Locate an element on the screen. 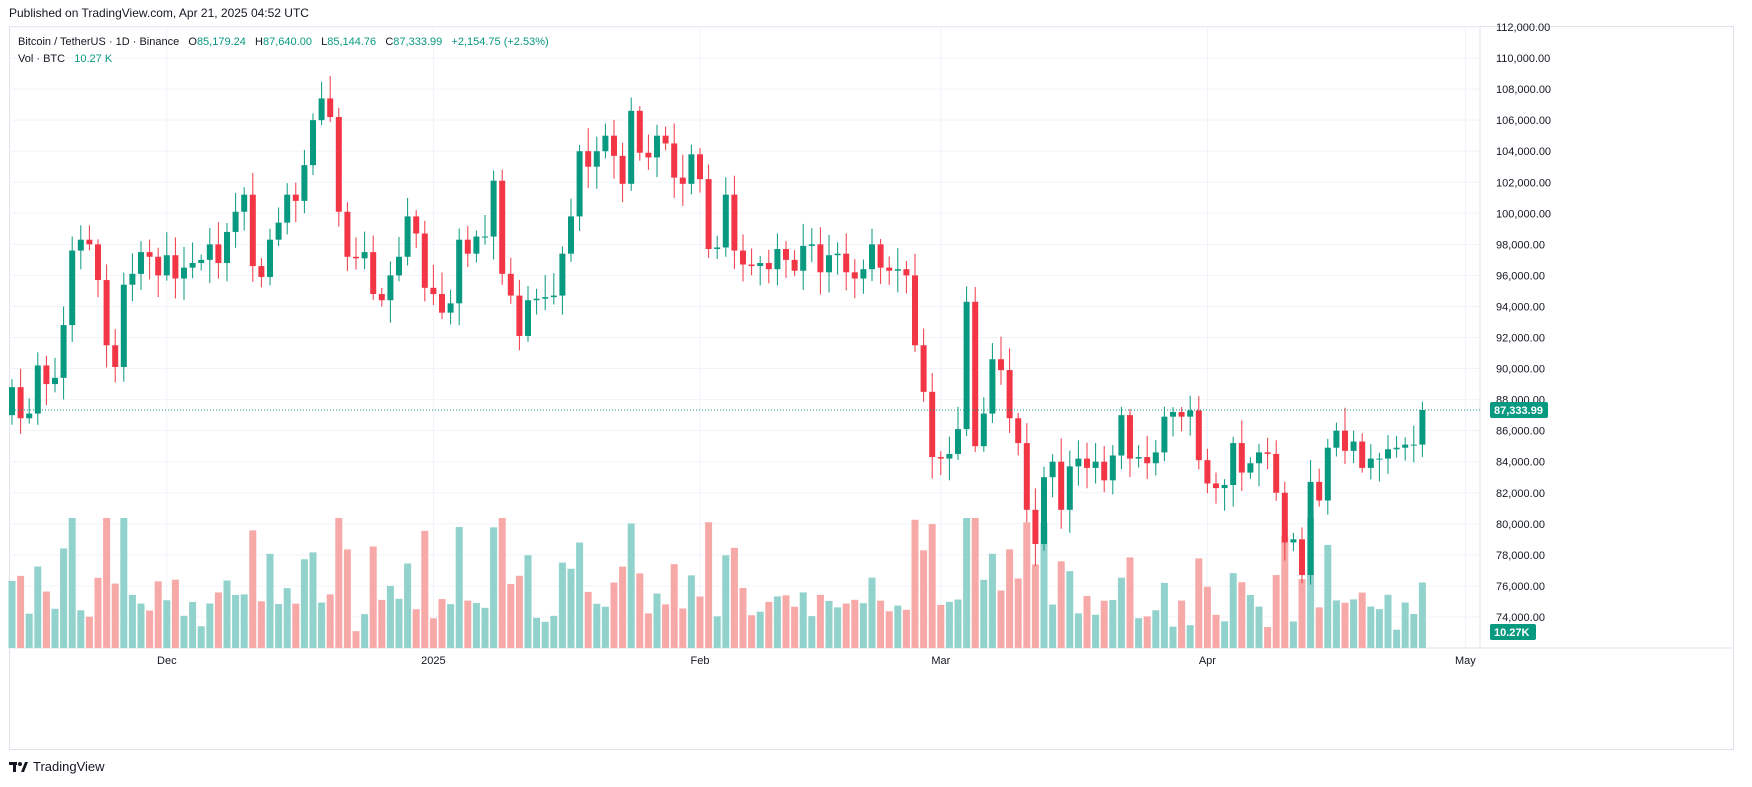 This screenshot has width=1752, height=787. symbol-label: Bitcoin / TetherUS · 1D · Binance is located at coordinates (99, 42).